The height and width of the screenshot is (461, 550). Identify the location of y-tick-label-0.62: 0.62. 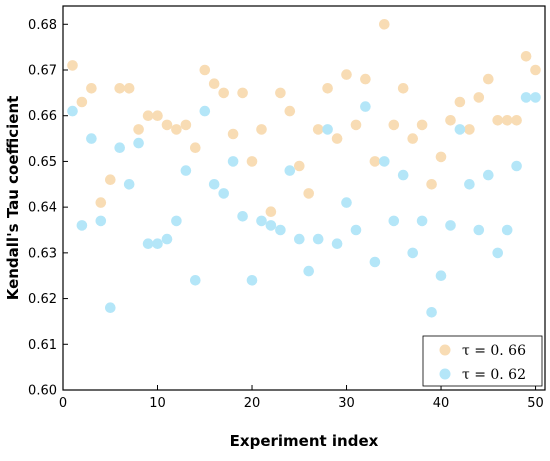
(42, 299).